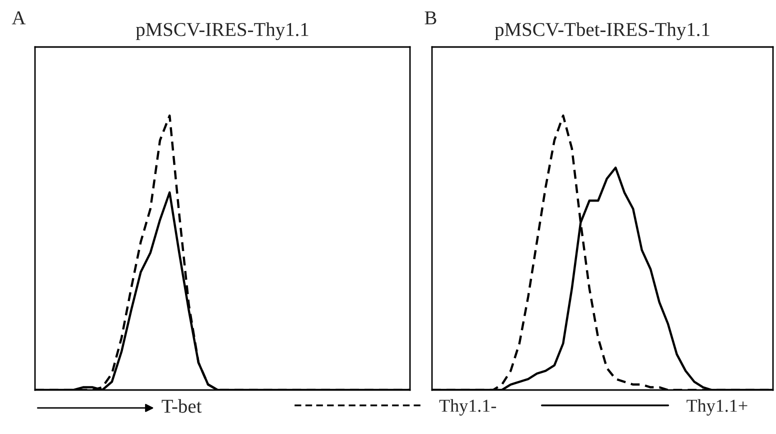 This screenshot has width=776, height=434. What do you see at coordinates (222, 31) in the screenshot?
I see `chart-title: pMSCV-IRES-Thy1.1` at bounding box center [222, 31].